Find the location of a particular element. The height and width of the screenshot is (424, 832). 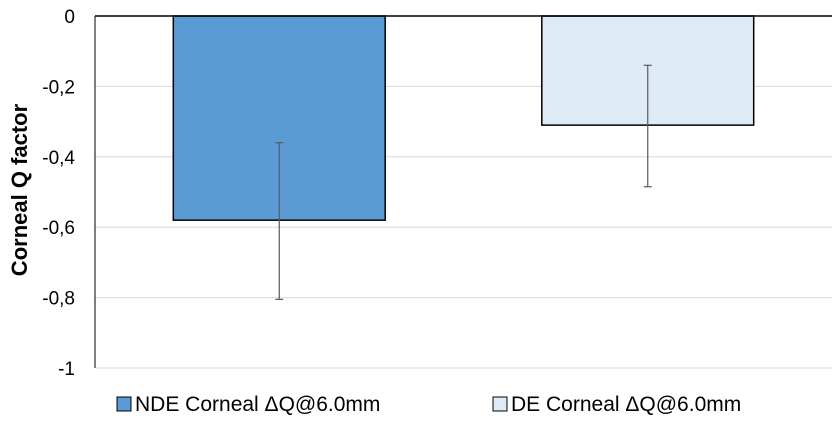

y-tick-label: -0,8 is located at coordinates (58, 299).